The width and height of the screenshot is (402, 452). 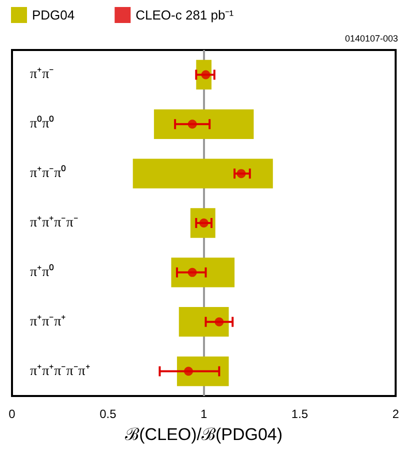 I want to click on y-tick-label: π⁺π⁺π⁻π⁻, so click(x=54, y=223).